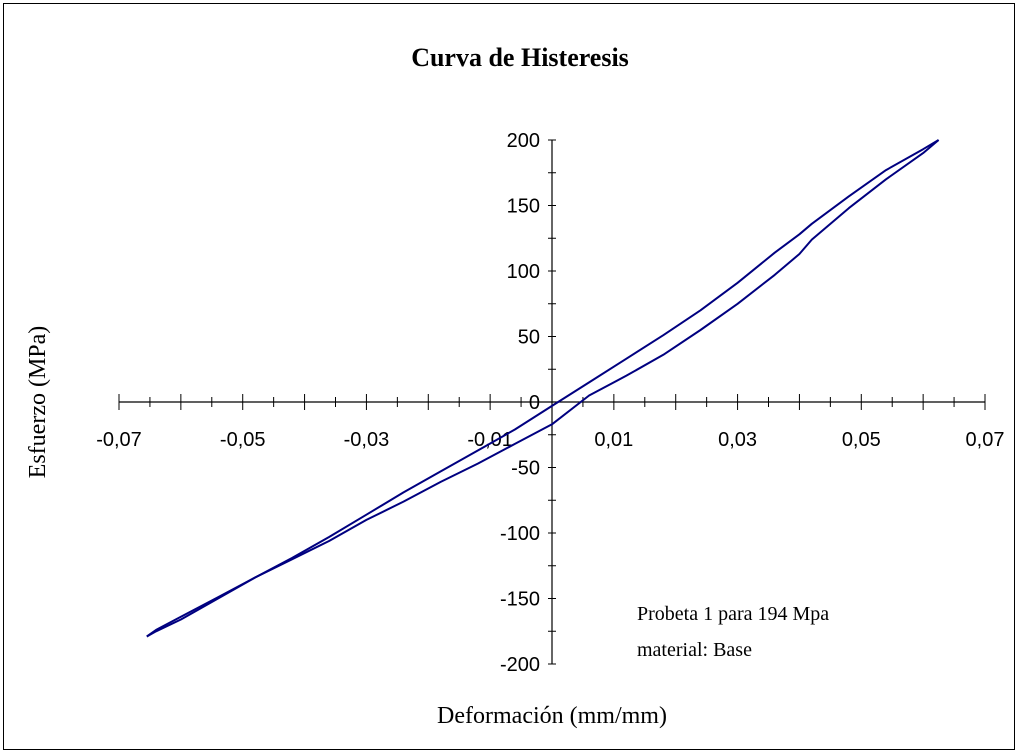  I want to click on x-axis-label: Deformación (mm/mm), so click(552, 716).